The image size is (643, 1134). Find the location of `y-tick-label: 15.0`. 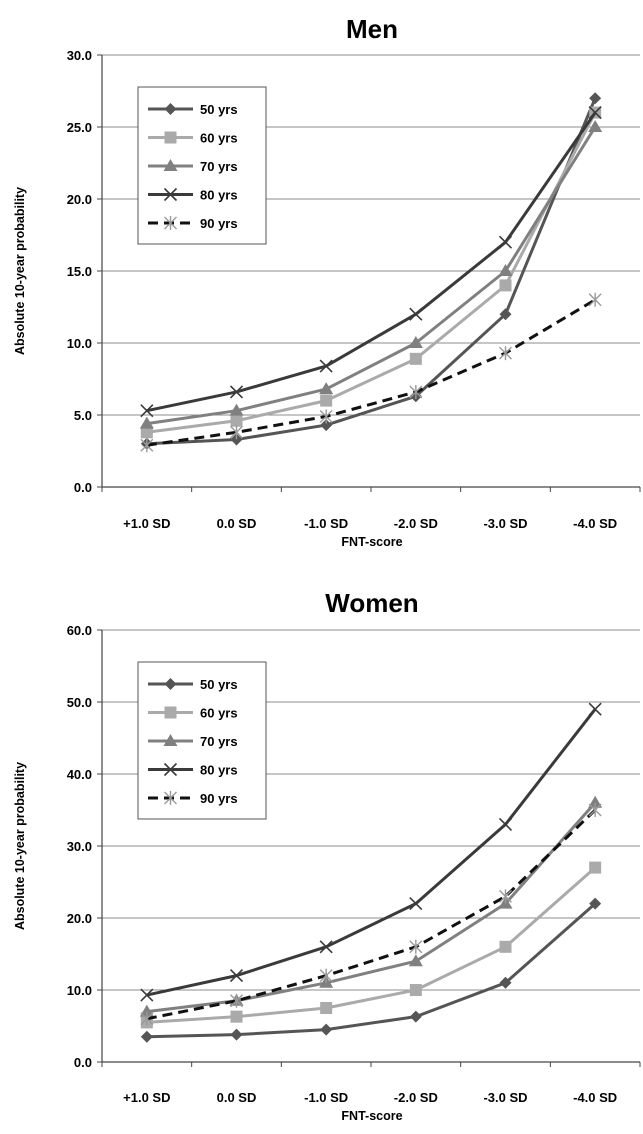

y-tick-label: 15.0 is located at coordinates (79, 271).